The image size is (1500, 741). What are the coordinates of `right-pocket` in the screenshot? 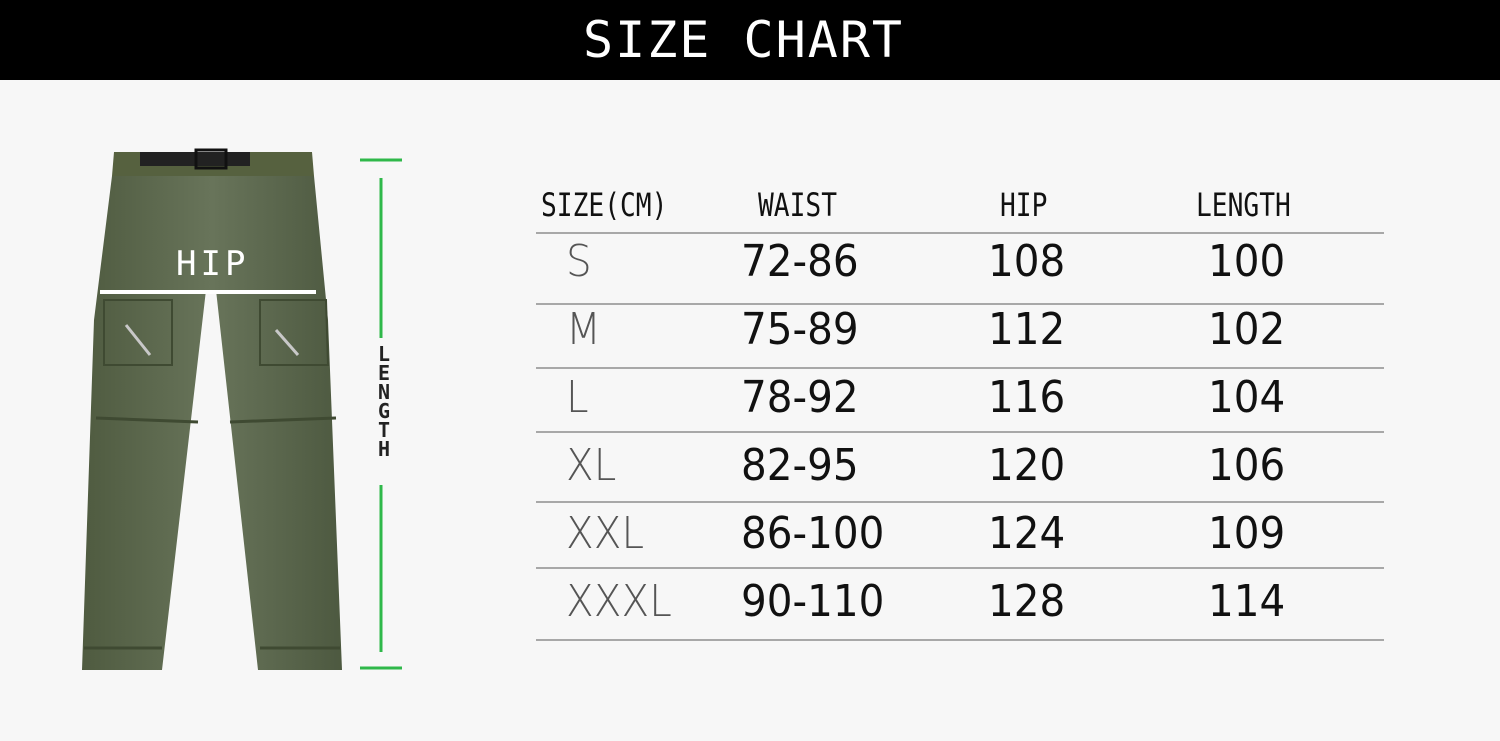 It's located at (294, 332).